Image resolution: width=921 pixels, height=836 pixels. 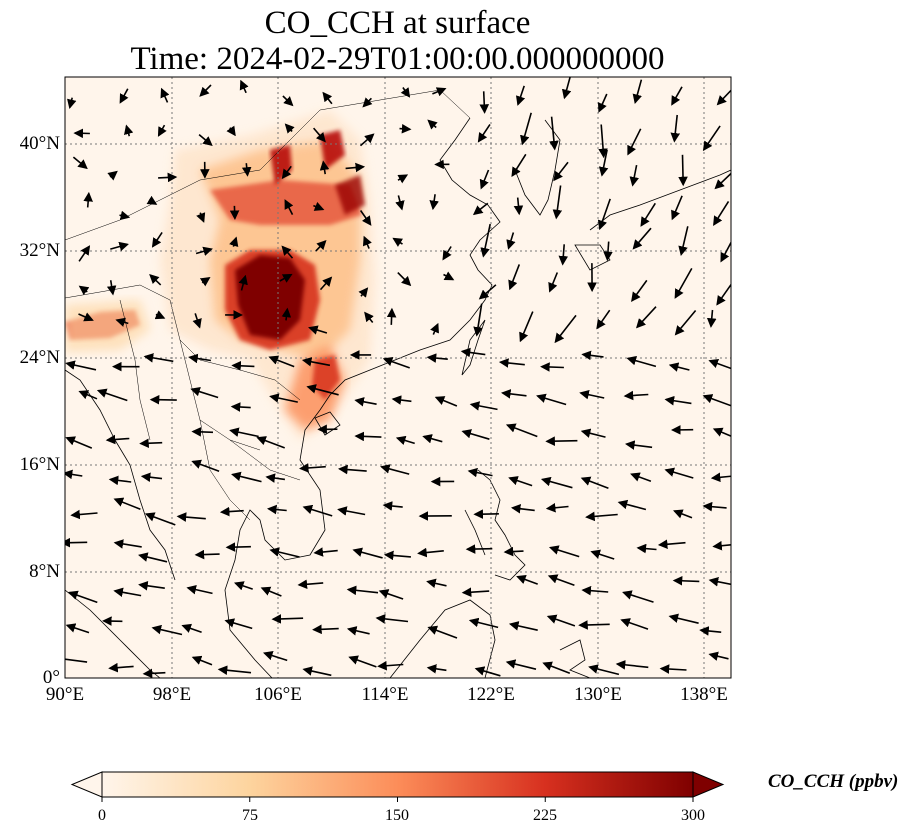 I want to click on colorbar-tick-label: 75, so click(x=250, y=815).